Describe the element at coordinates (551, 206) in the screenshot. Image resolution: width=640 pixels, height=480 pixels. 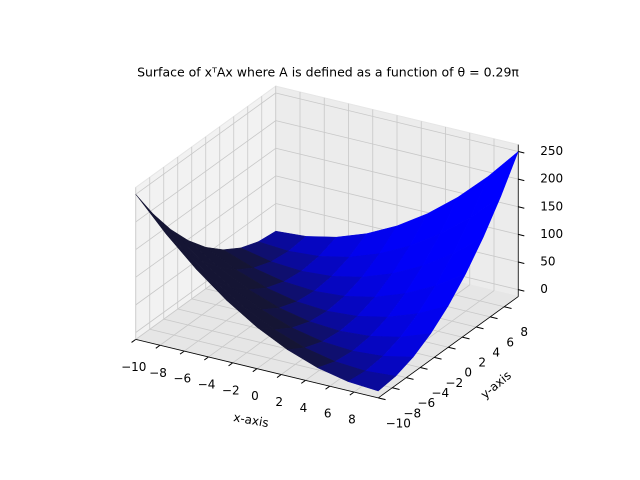
I see `z-tick-label: 150` at that location.